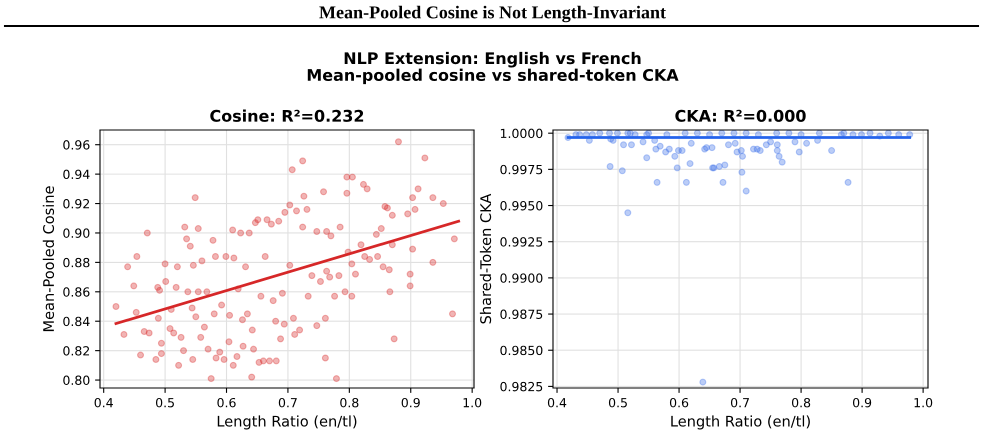 This screenshot has width=985, height=430. What do you see at coordinates (521, 314) in the screenshot?
I see `y-tick-label: 0.9875` at bounding box center [521, 314].